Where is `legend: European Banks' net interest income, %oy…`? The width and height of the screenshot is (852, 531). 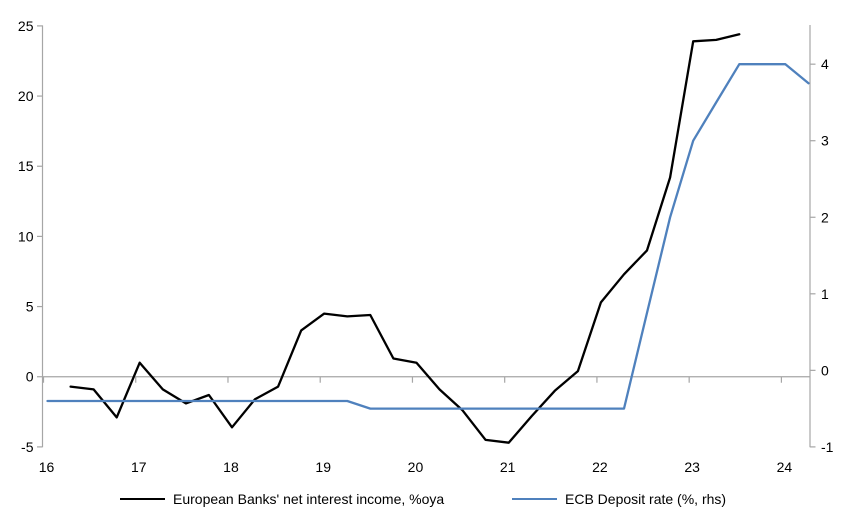
legend: European Banks' net interest income, %oy… is located at coordinates (426, 500).